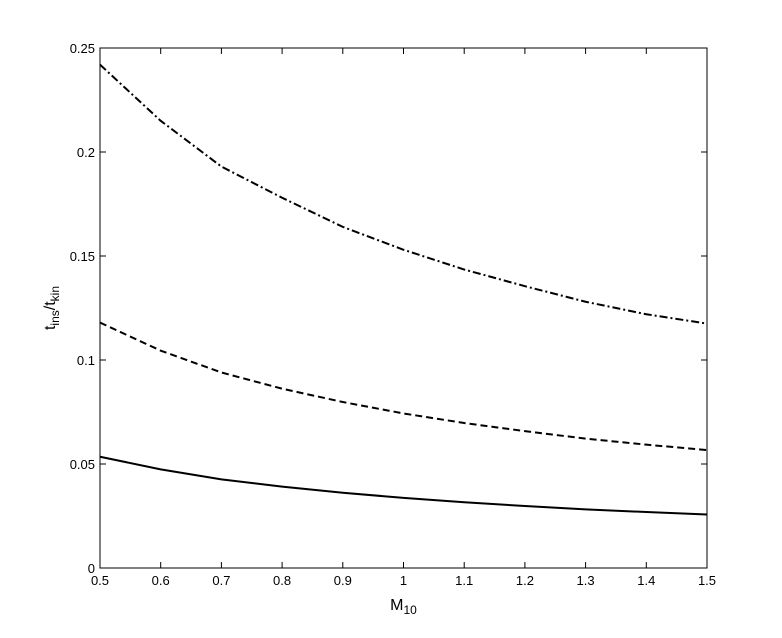  I want to click on x-tick-label: 1.5, so click(707, 580).